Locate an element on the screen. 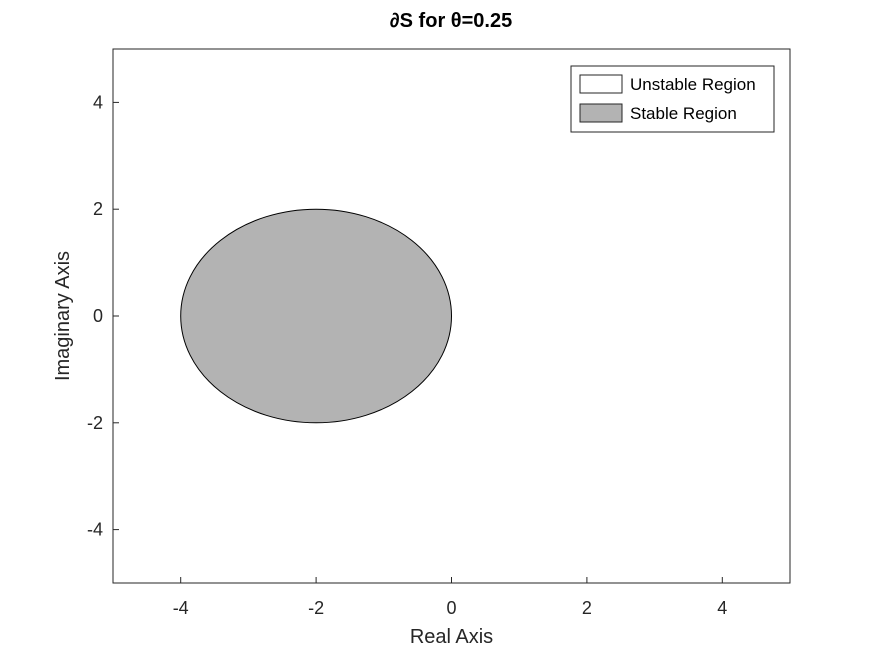 The width and height of the screenshot is (873, 655). y-tick-label: -2 is located at coordinates (95, 423).